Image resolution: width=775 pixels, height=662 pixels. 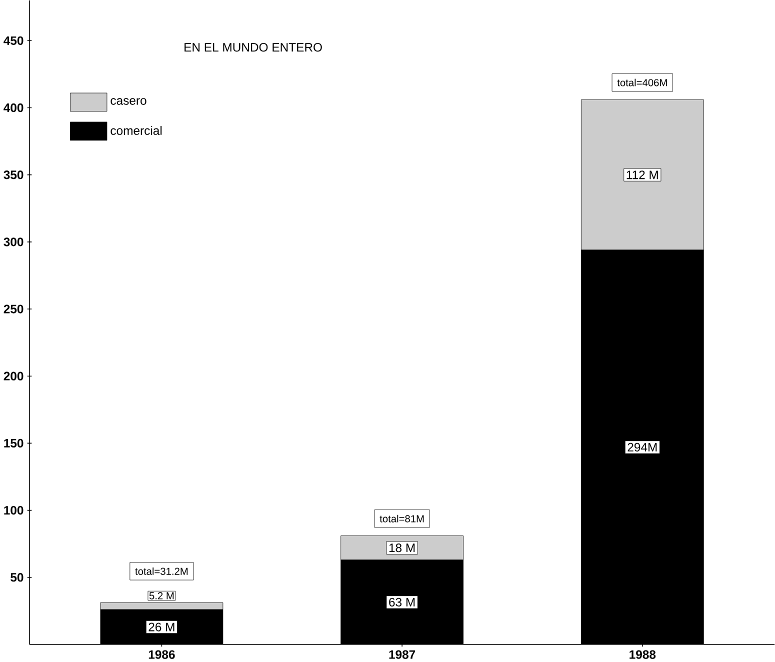 I want to click on y-tick-label: 450, so click(x=14, y=40).